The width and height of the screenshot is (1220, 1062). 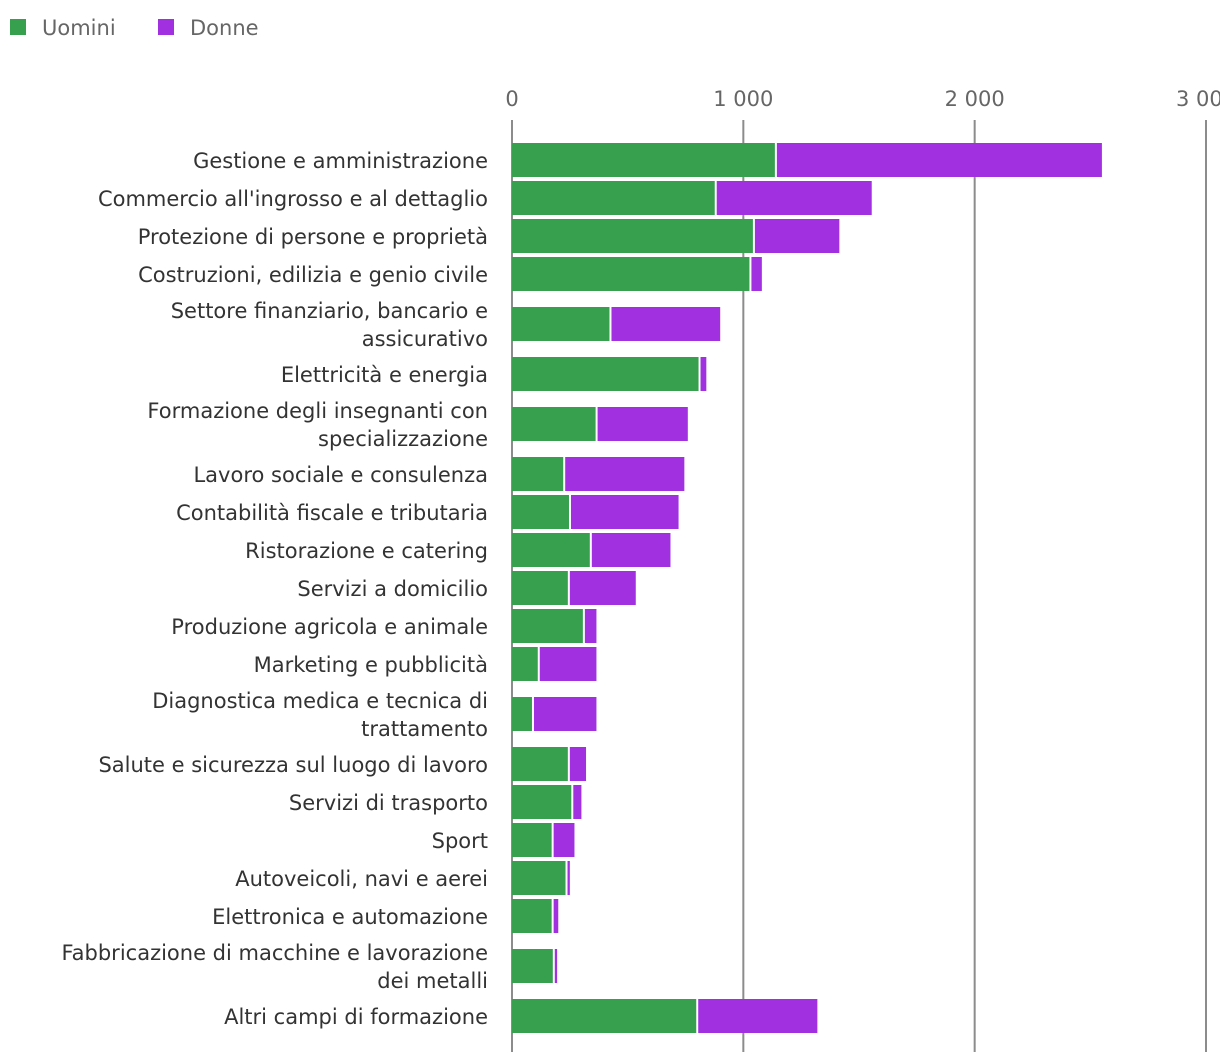 What do you see at coordinates (371, 665) in the screenshot?
I see `category-label: Marketing e pubblicità` at bounding box center [371, 665].